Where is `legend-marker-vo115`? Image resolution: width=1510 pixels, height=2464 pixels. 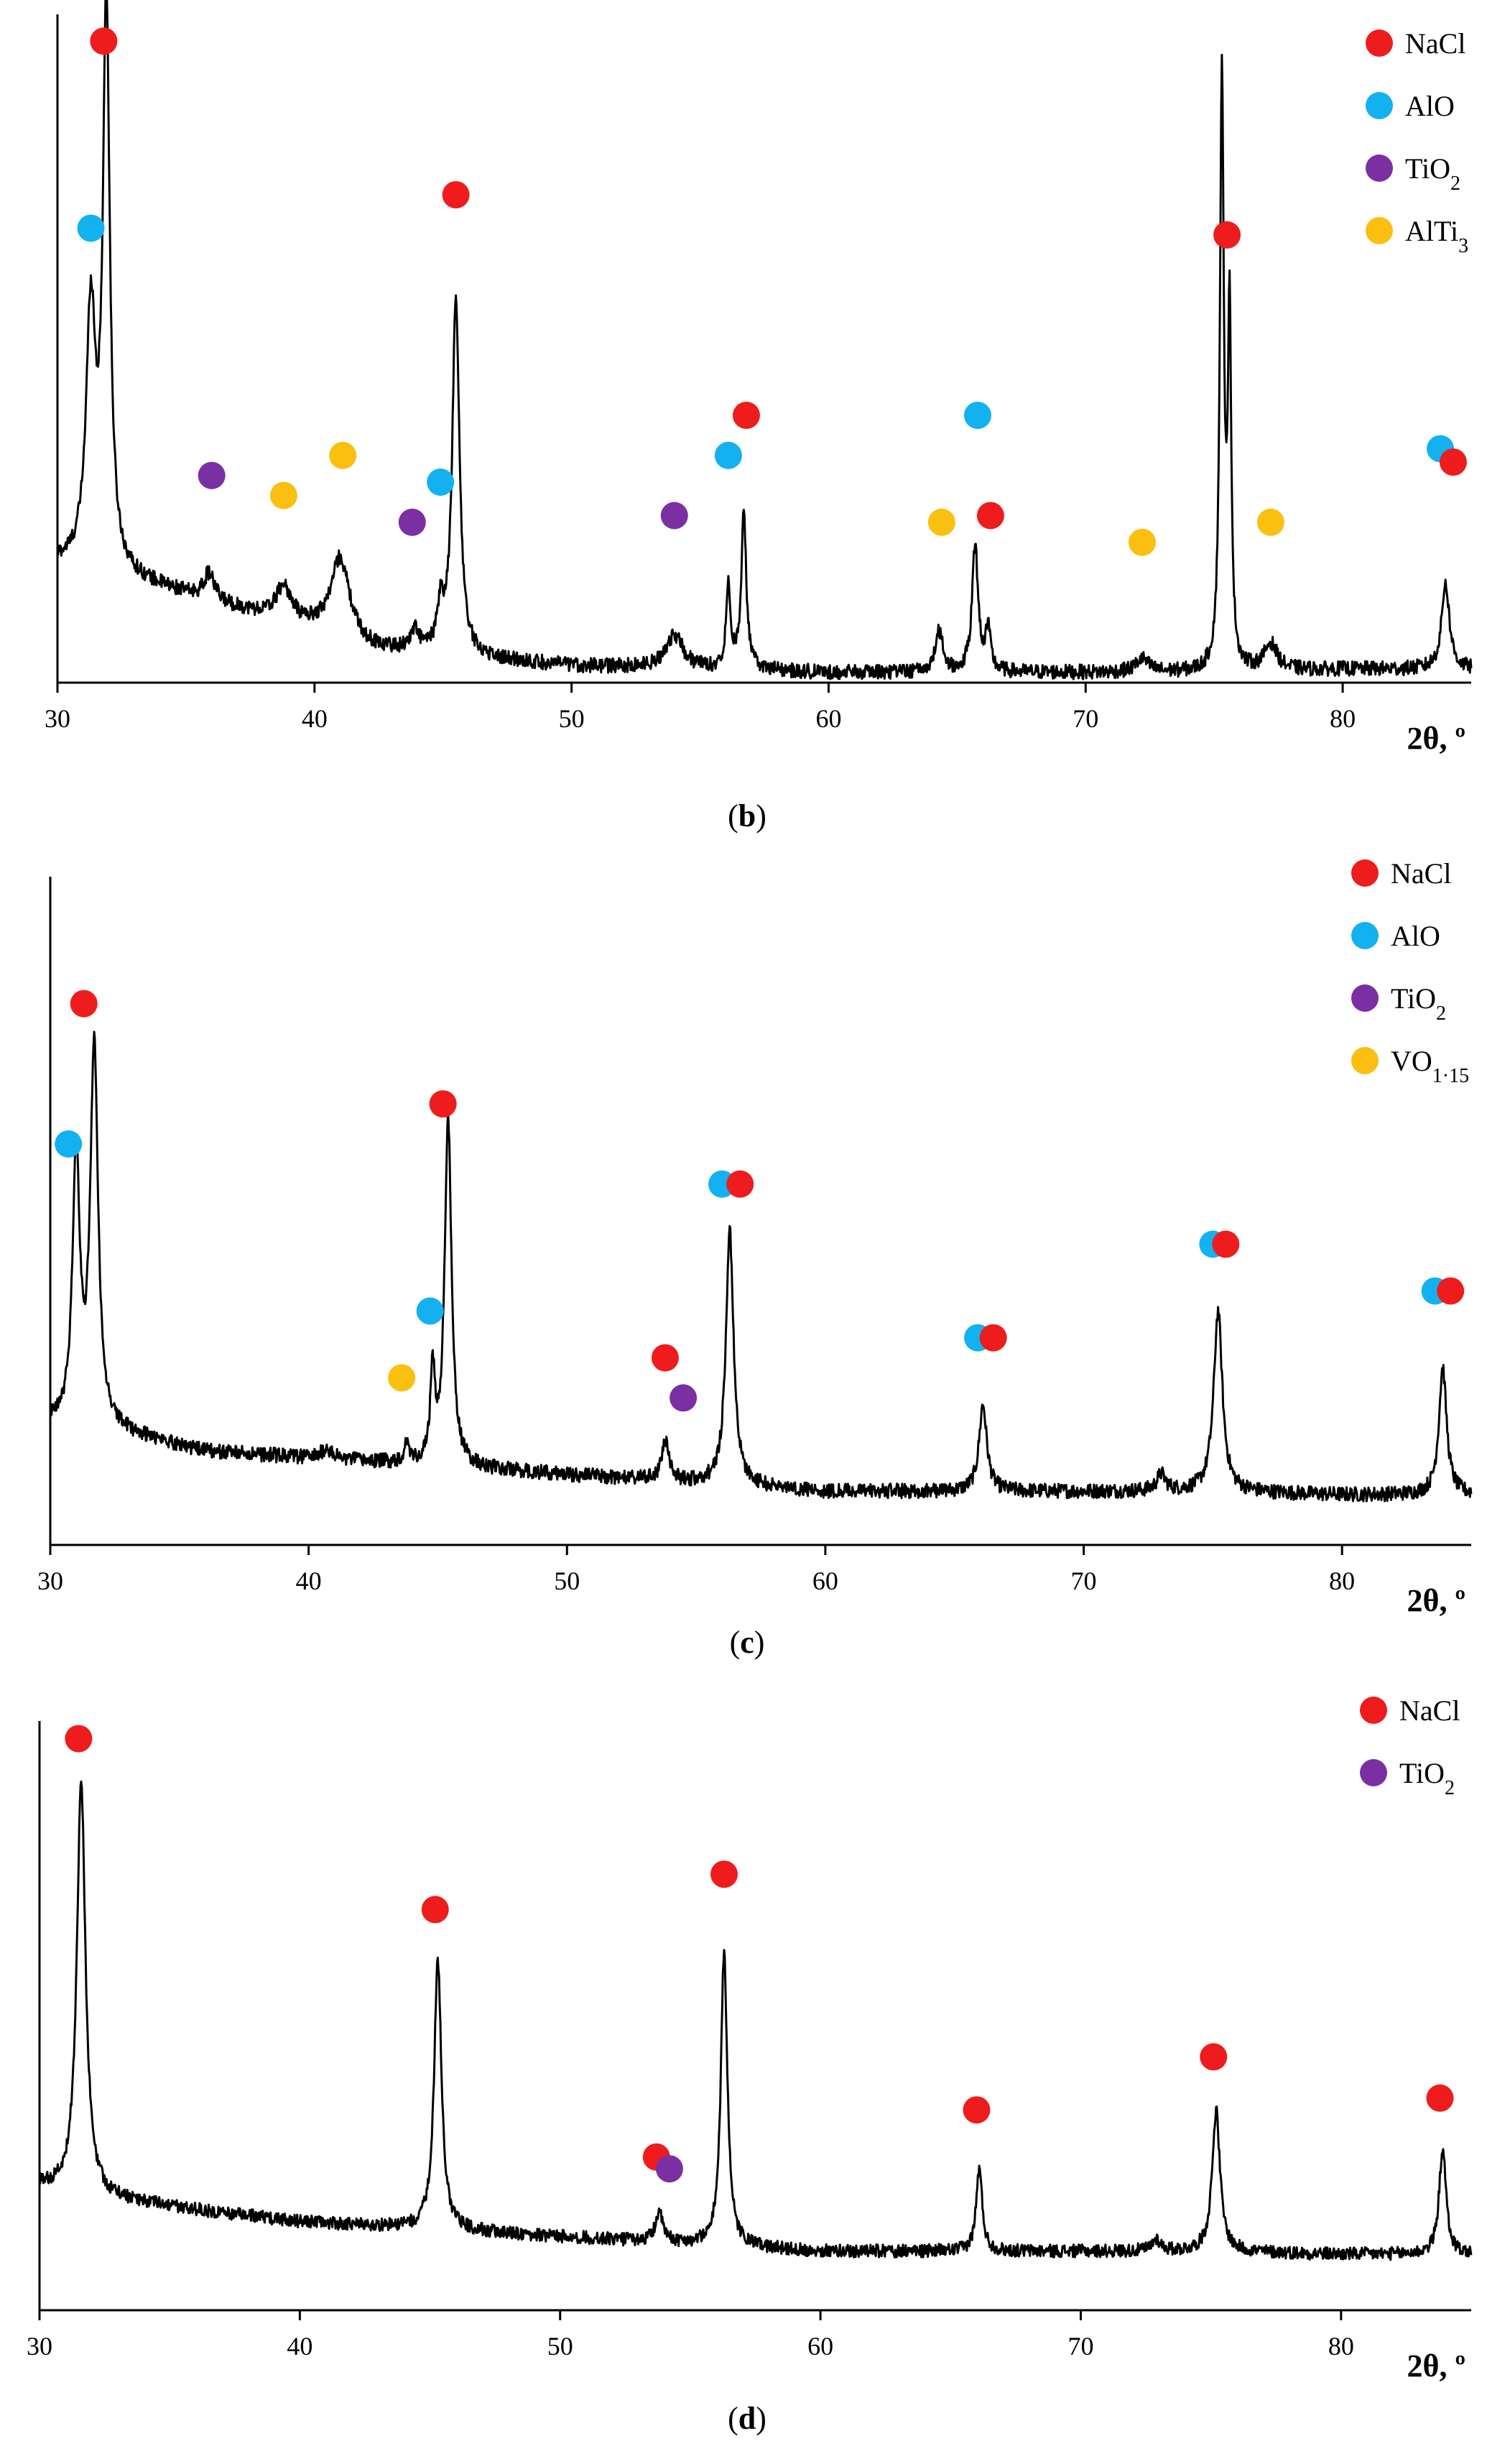 legend-marker-vo115 is located at coordinates (1365, 1060).